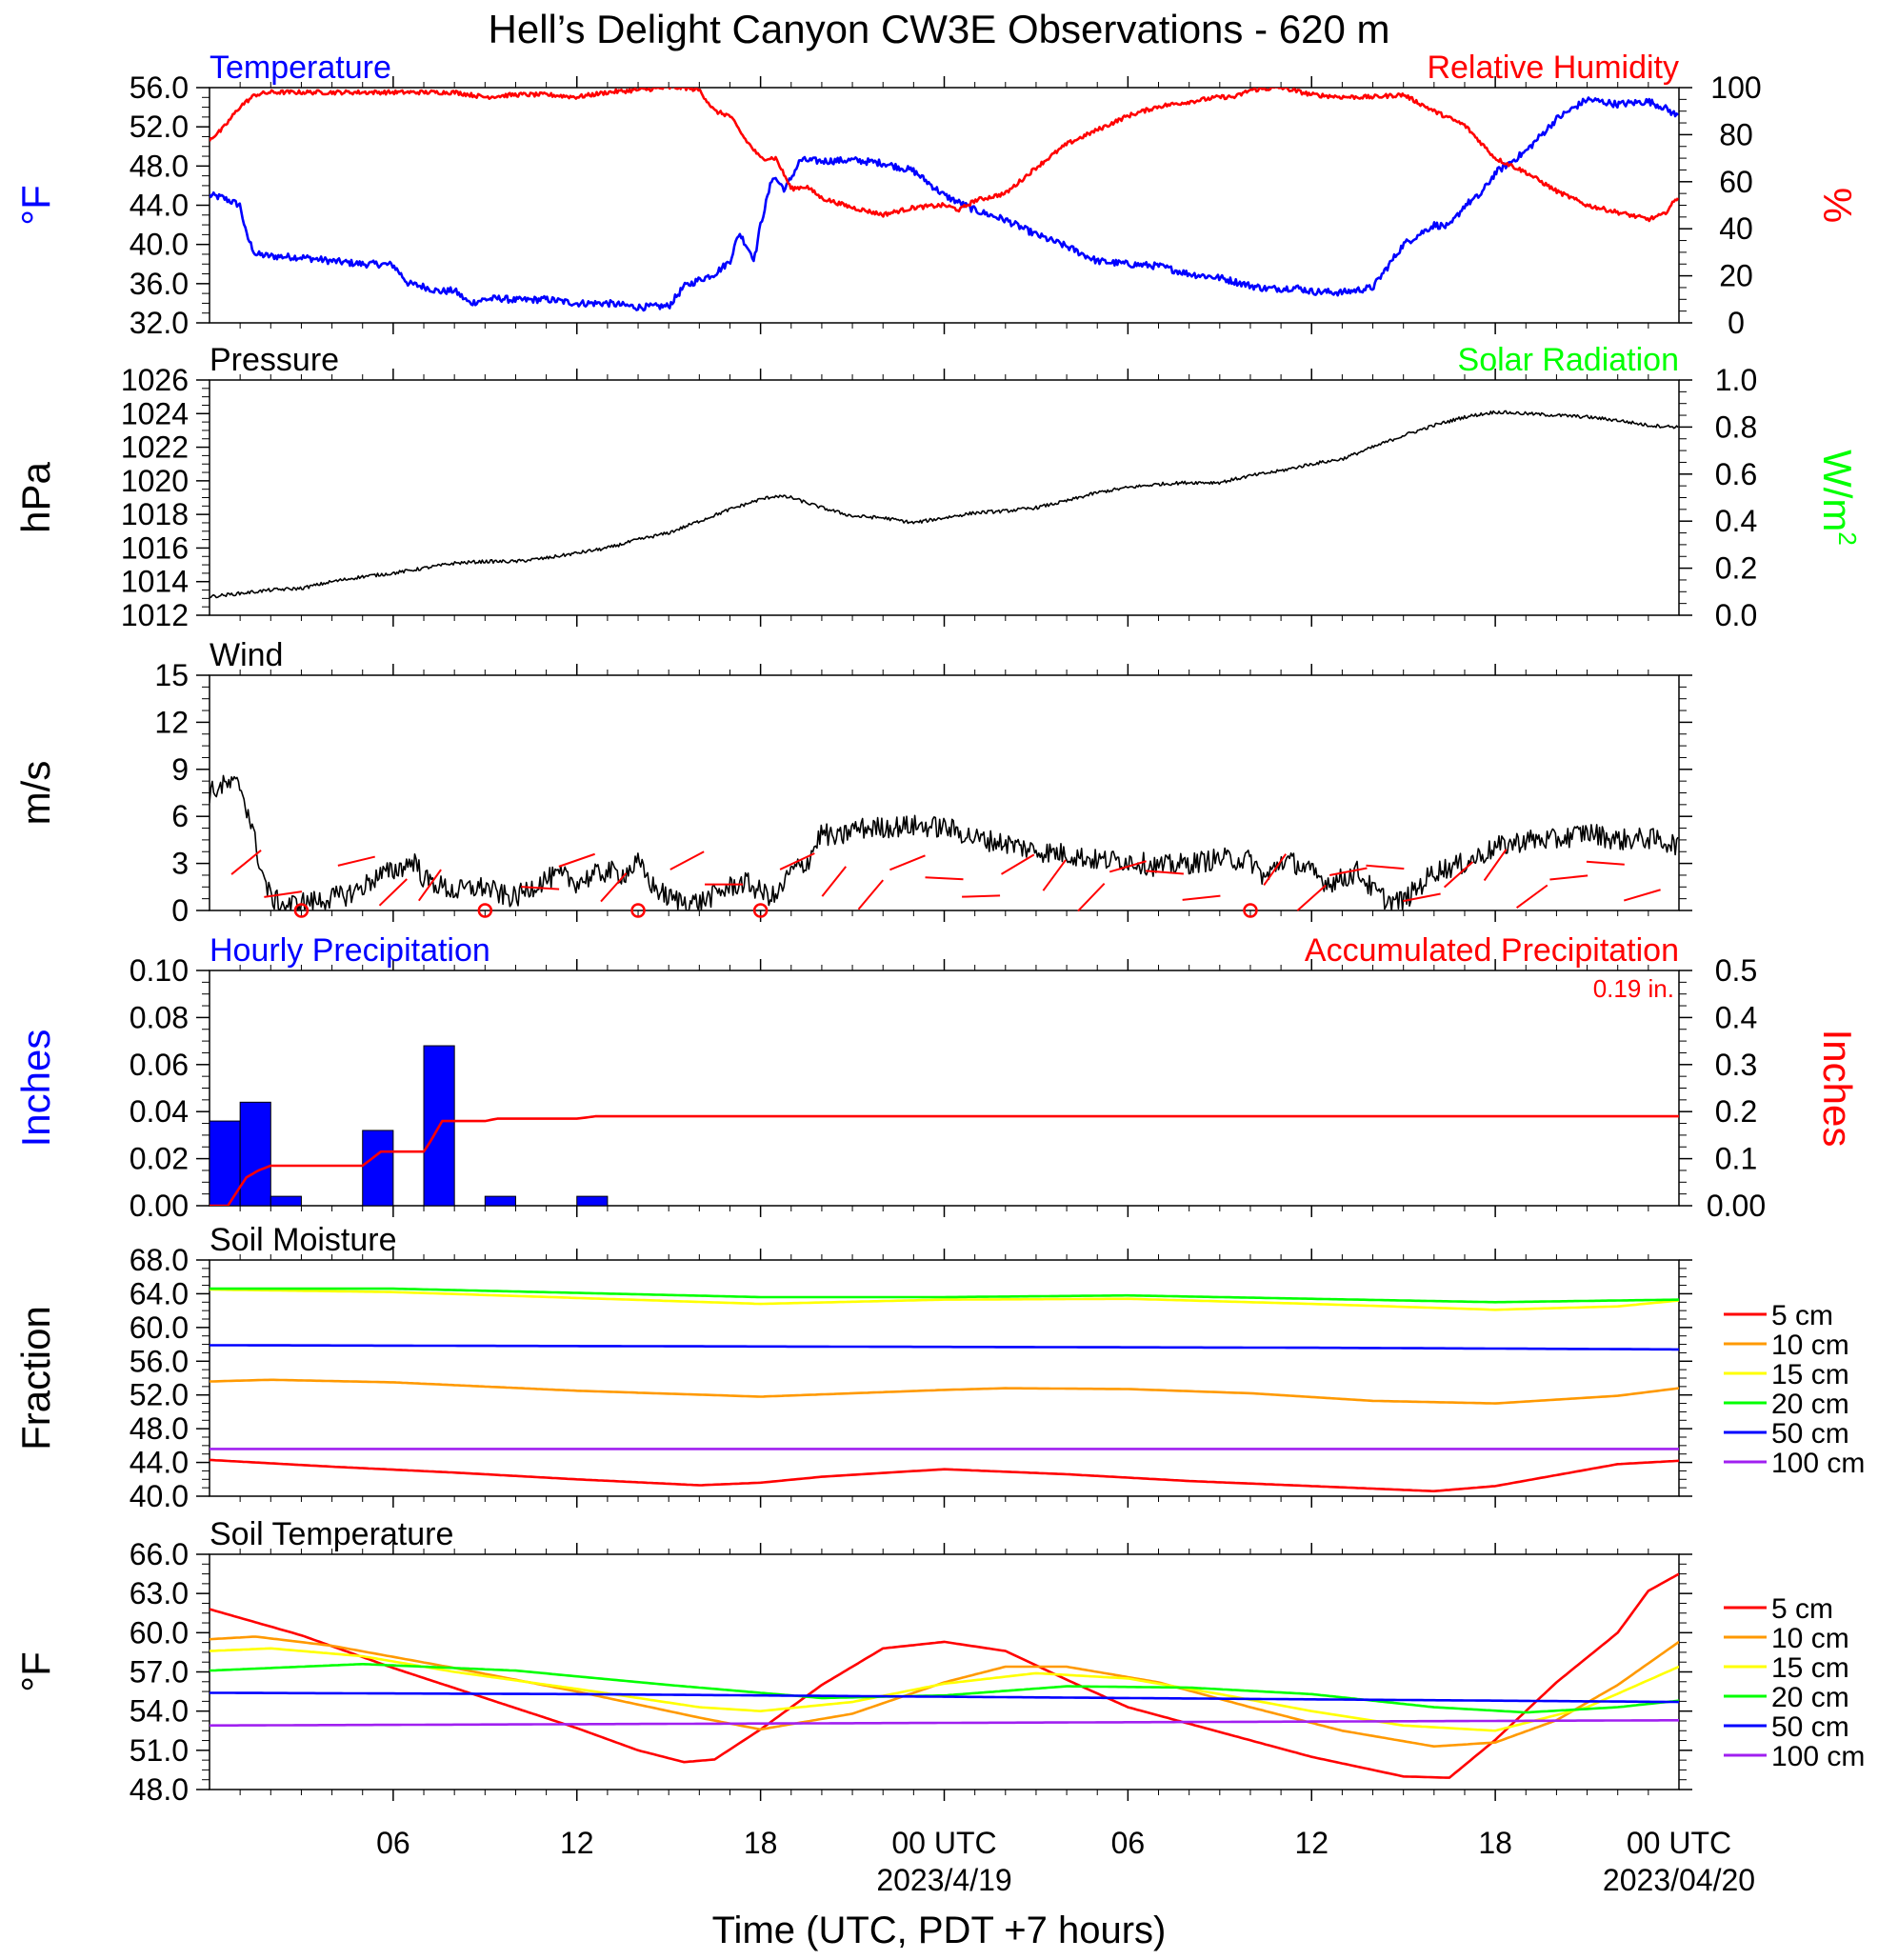 The width and height of the screenshot is (1878, 1960). What do you see at coordinates (761, 1843) in the screenshot?
I see `x-tick-label: 18` at bounding box center [761, 1843].